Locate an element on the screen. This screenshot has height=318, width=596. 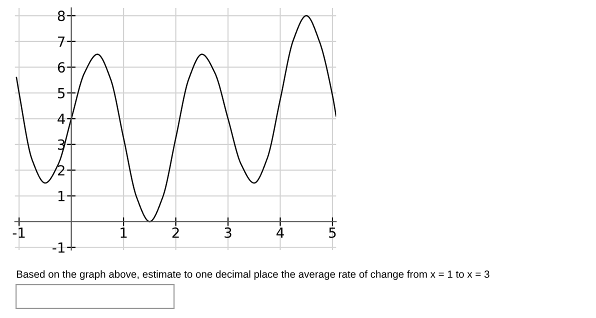
x-tick-label: 5 is located at coordinates (332, 233).